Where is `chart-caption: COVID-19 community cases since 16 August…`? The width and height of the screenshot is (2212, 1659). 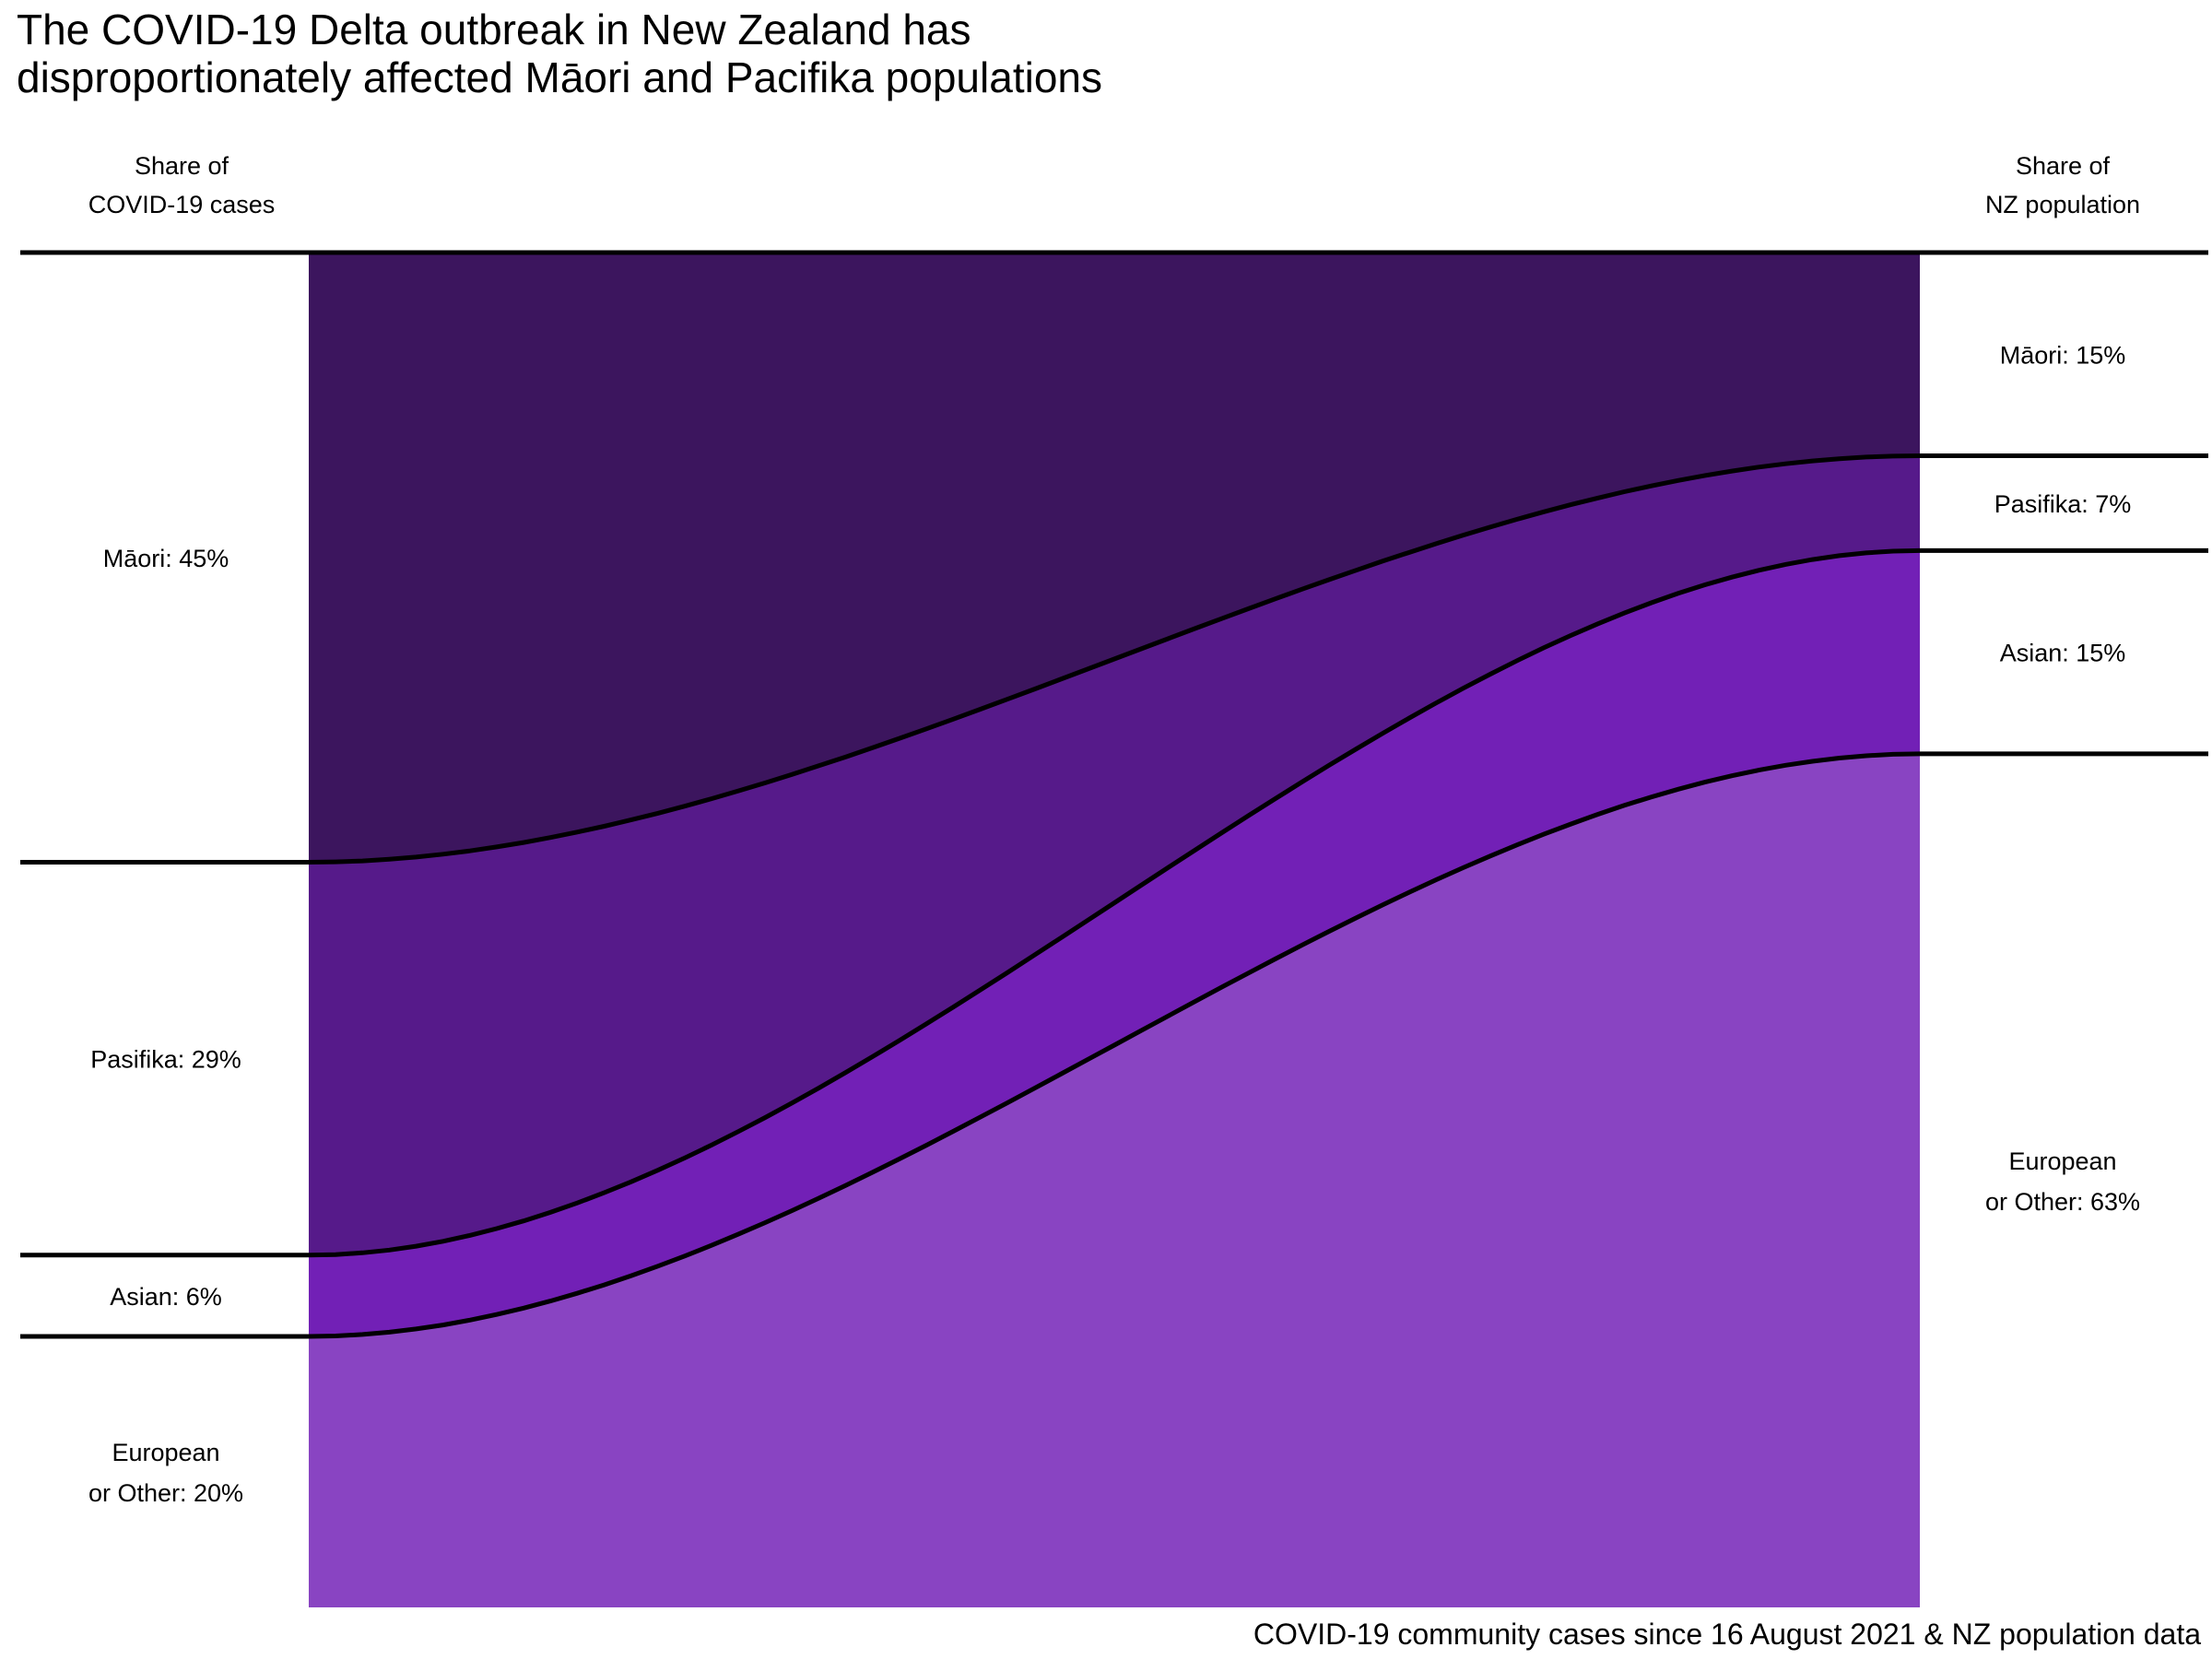 chart-caption: COVID-19 community cases since 16 August… is located at coordinates (1727, 1634).